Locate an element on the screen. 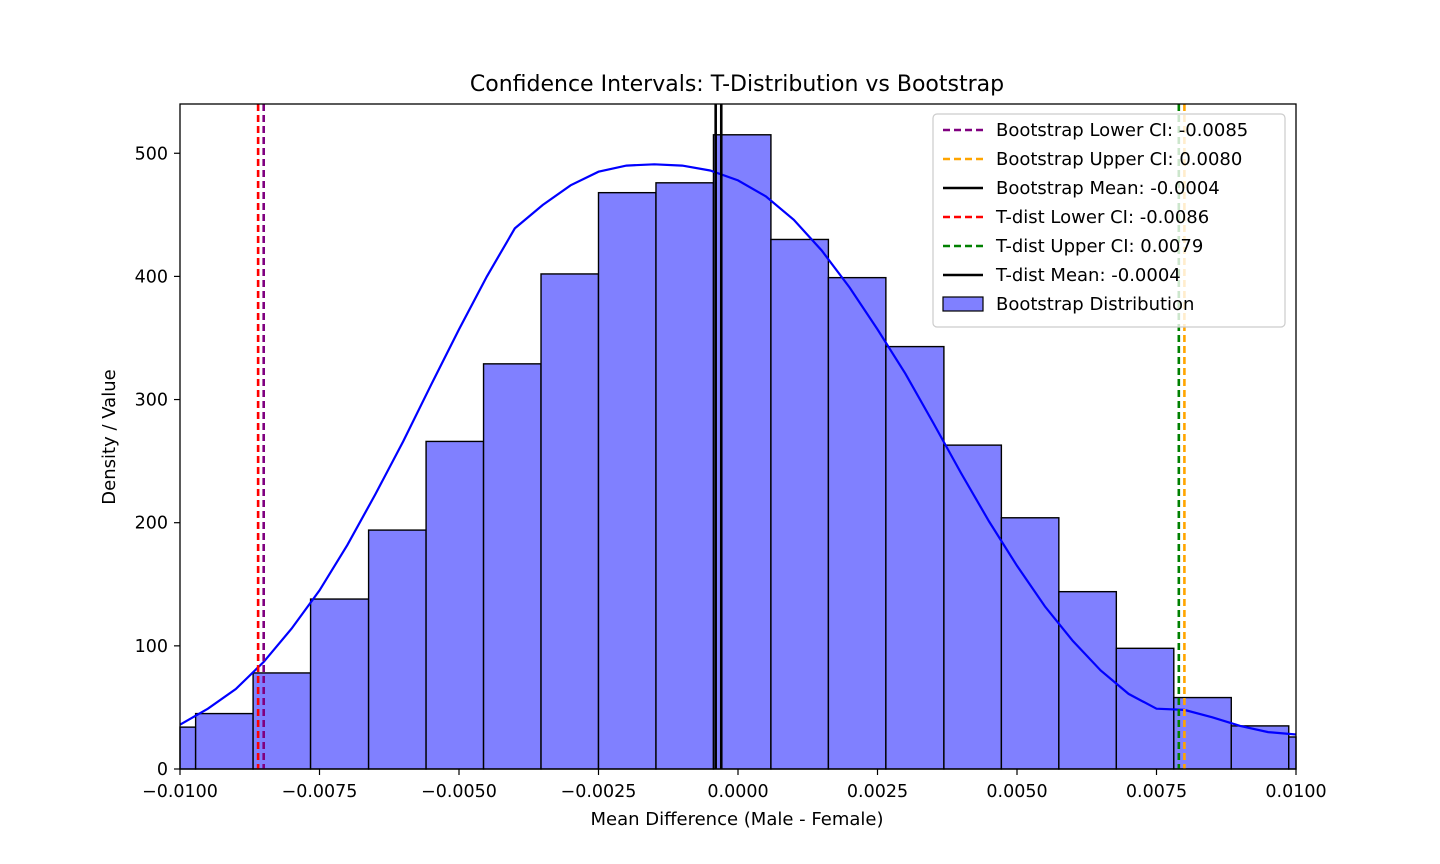 This screenshot has width=1440, height=864. y-tick-label: 0 is located at coordinates (162, 770).